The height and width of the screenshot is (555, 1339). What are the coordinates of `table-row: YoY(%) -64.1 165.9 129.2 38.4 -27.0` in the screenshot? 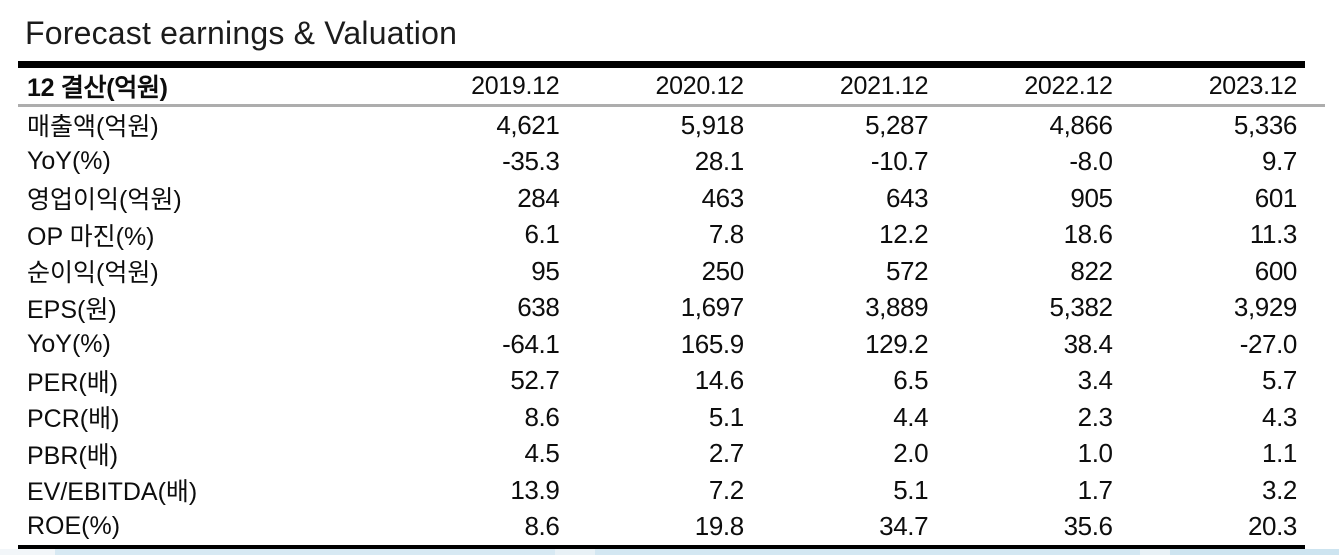 It's located at (661, 344).